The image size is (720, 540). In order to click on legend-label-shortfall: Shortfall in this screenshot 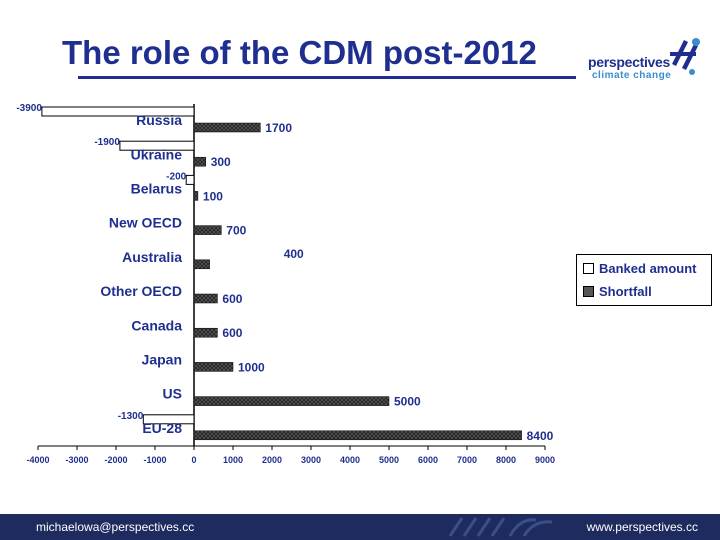, I will do `click(625, 291)`.